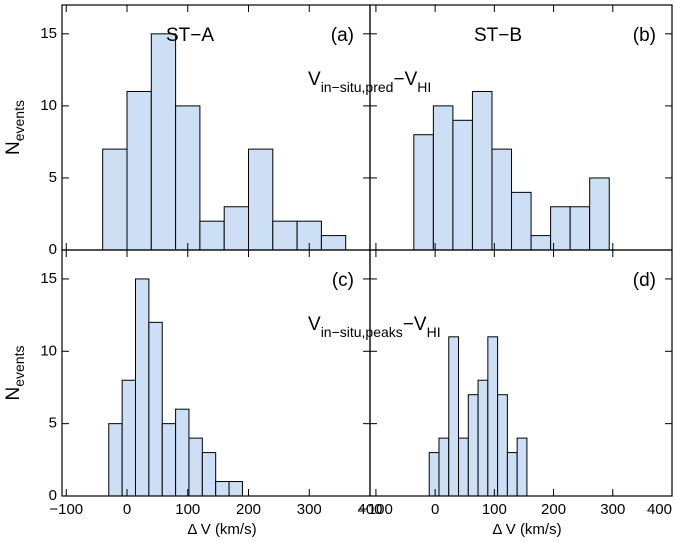 This screenshot has width=675, height=542. I want to click on panel-label: (b), so click(644, 35).